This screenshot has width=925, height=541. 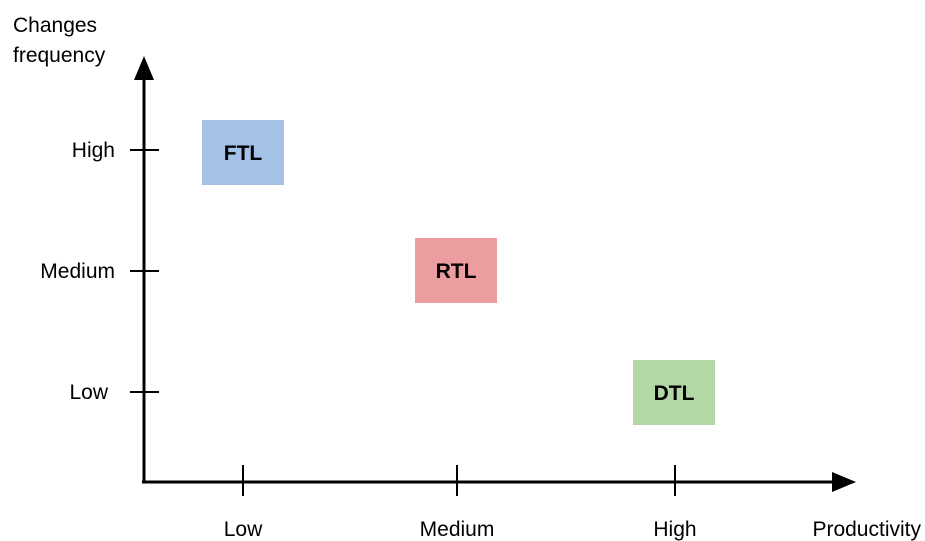 I want to click on y-tick-label-high: High, so click(x=93, y=150).